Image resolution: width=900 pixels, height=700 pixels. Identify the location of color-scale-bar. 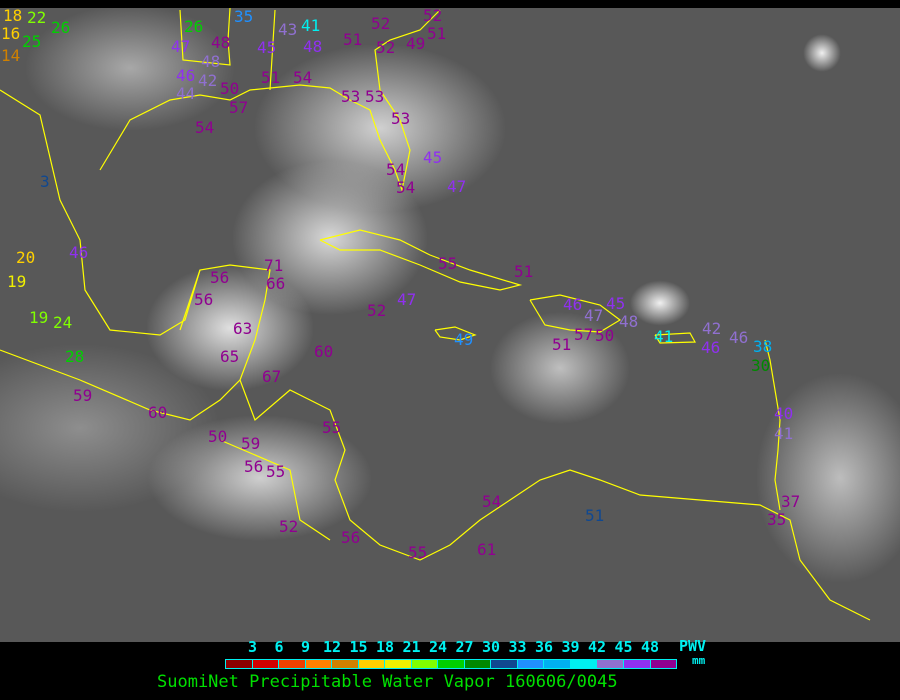
(451, 664).